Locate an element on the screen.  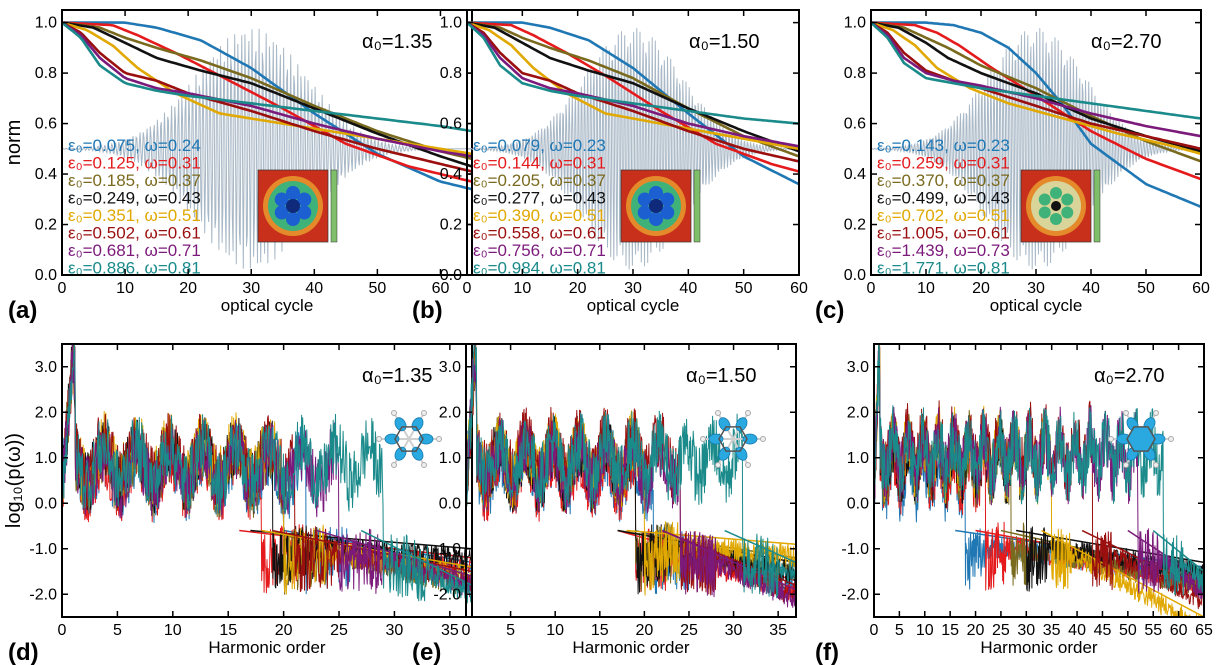
legend-entry: ε₀=0.499, ω=0.43 is located at coordinates (943, 198).